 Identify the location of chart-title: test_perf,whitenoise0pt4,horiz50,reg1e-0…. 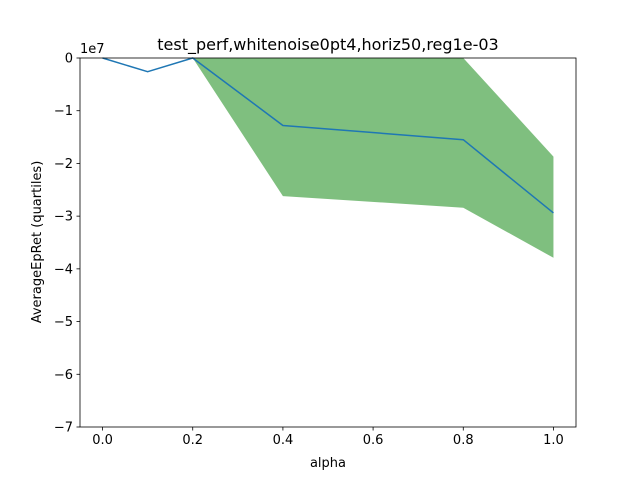
(327, 45).